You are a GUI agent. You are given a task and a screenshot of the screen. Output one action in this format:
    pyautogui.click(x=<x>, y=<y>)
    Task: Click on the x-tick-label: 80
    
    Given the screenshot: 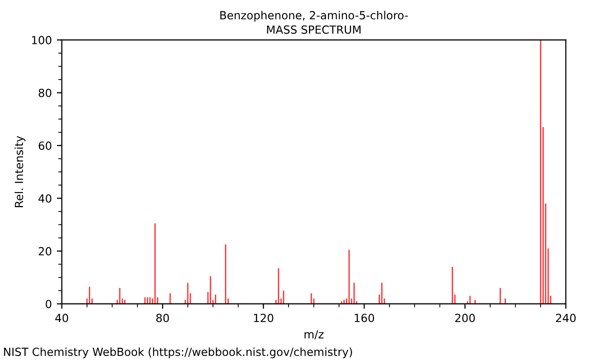 What is the action you would take?
    pyautogui.click(x=162, y=318)
    